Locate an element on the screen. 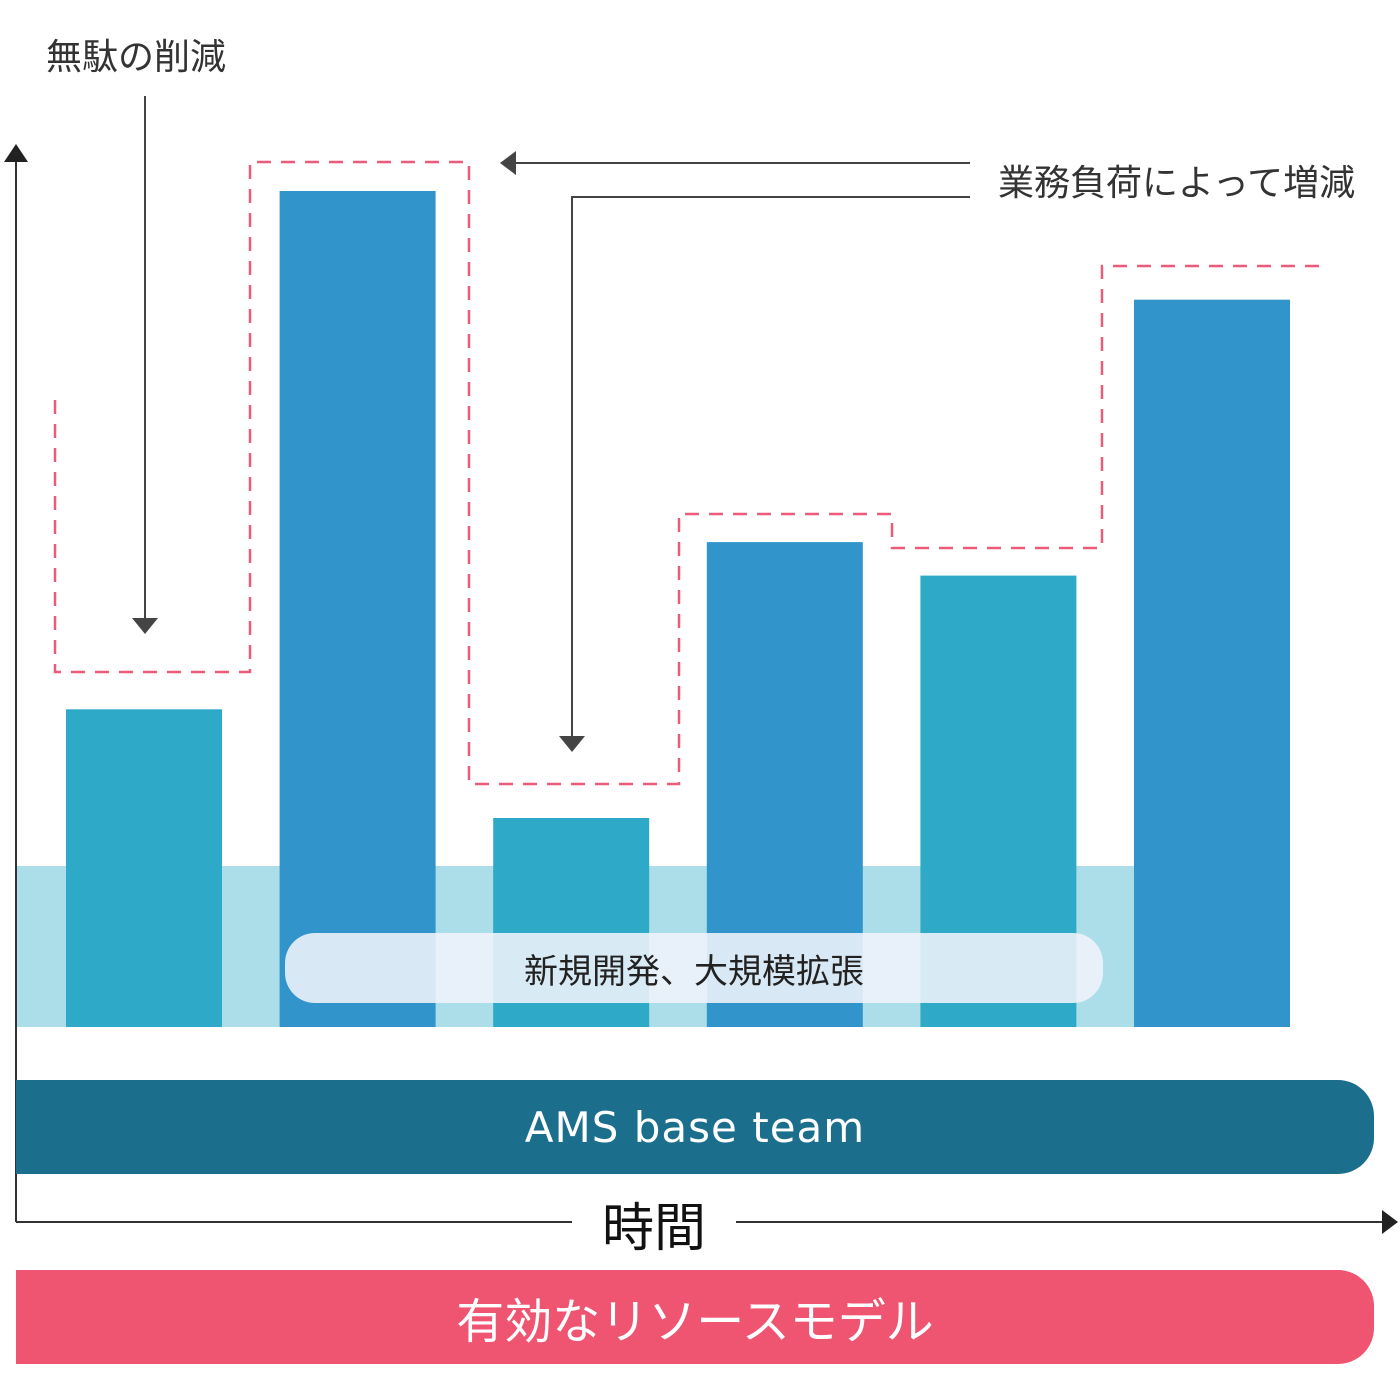 Image resolution: width=1400 pixels, height=1400 pixels. workload-arrowhead-lower is located at coordinates (572, 744).